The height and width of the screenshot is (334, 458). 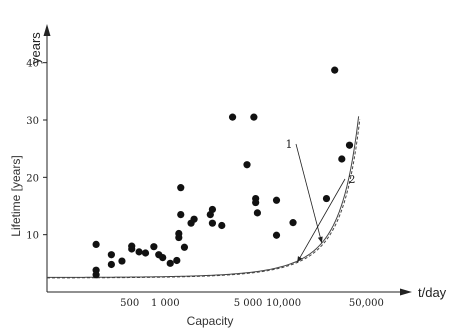 What do you see at coordinates (36, 150) in the screenshot?
I see `y-ticks: 10 20 30 40` at bounding box center [36, 150].